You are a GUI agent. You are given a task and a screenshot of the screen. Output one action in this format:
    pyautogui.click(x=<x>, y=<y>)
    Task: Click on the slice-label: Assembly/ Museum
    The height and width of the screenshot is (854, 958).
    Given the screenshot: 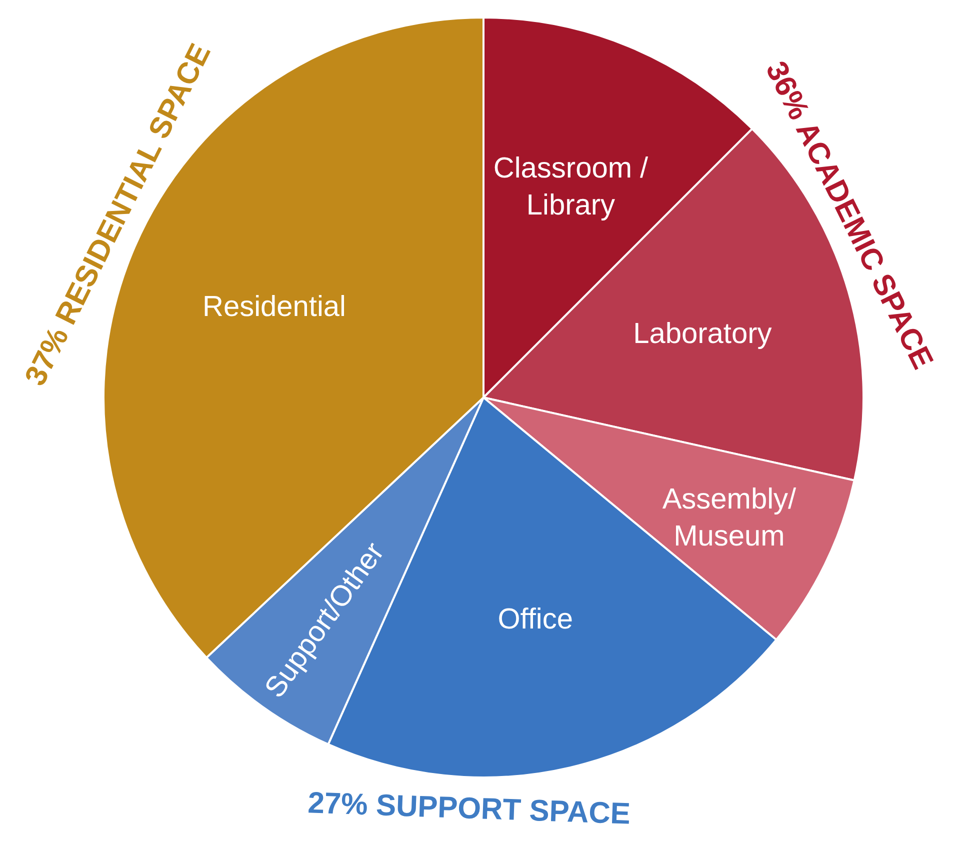 What is the action you would take?
    pyautogui.click(x=730, y=517)
    